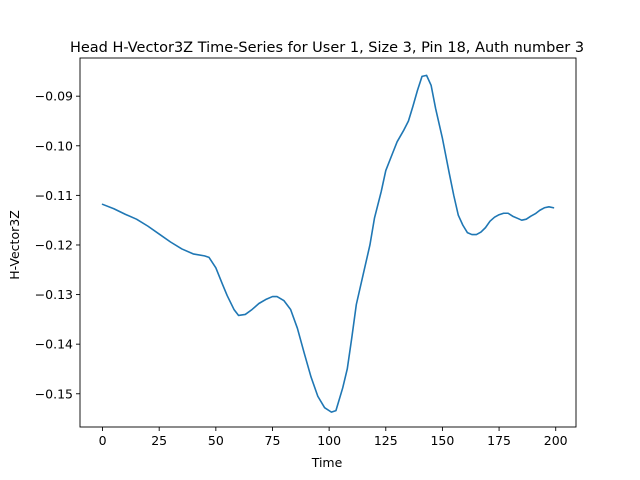 This screenshot has width=640, height=480. What do you see at coordinates (54, 96) in the screenshot?
I see `y-tick-label: −0.09` at bounding box center [54, 96].